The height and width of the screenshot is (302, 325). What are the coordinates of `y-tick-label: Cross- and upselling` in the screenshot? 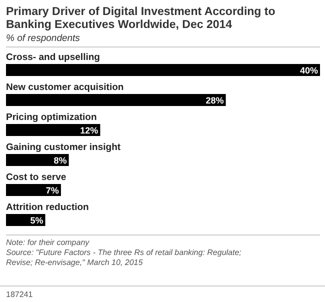 It's located at (53, 57).